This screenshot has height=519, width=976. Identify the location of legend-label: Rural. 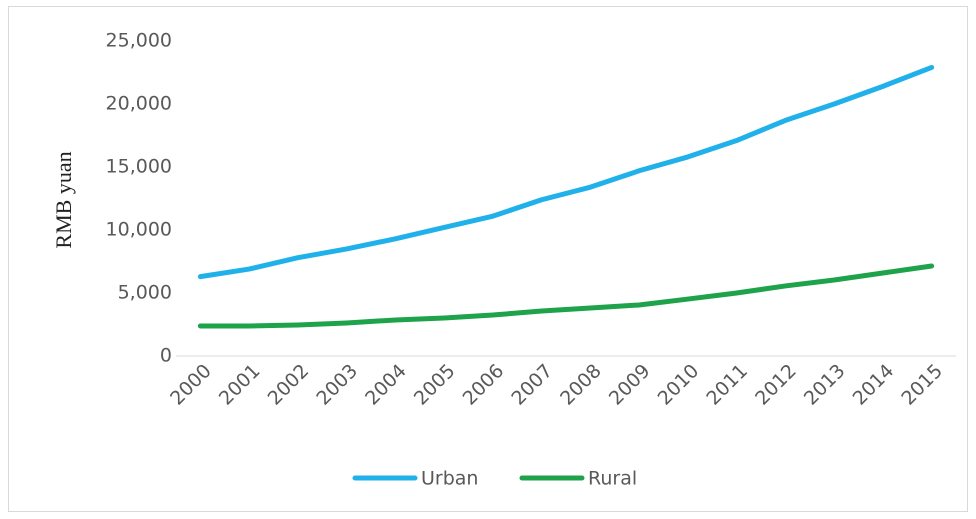
(612, 479).